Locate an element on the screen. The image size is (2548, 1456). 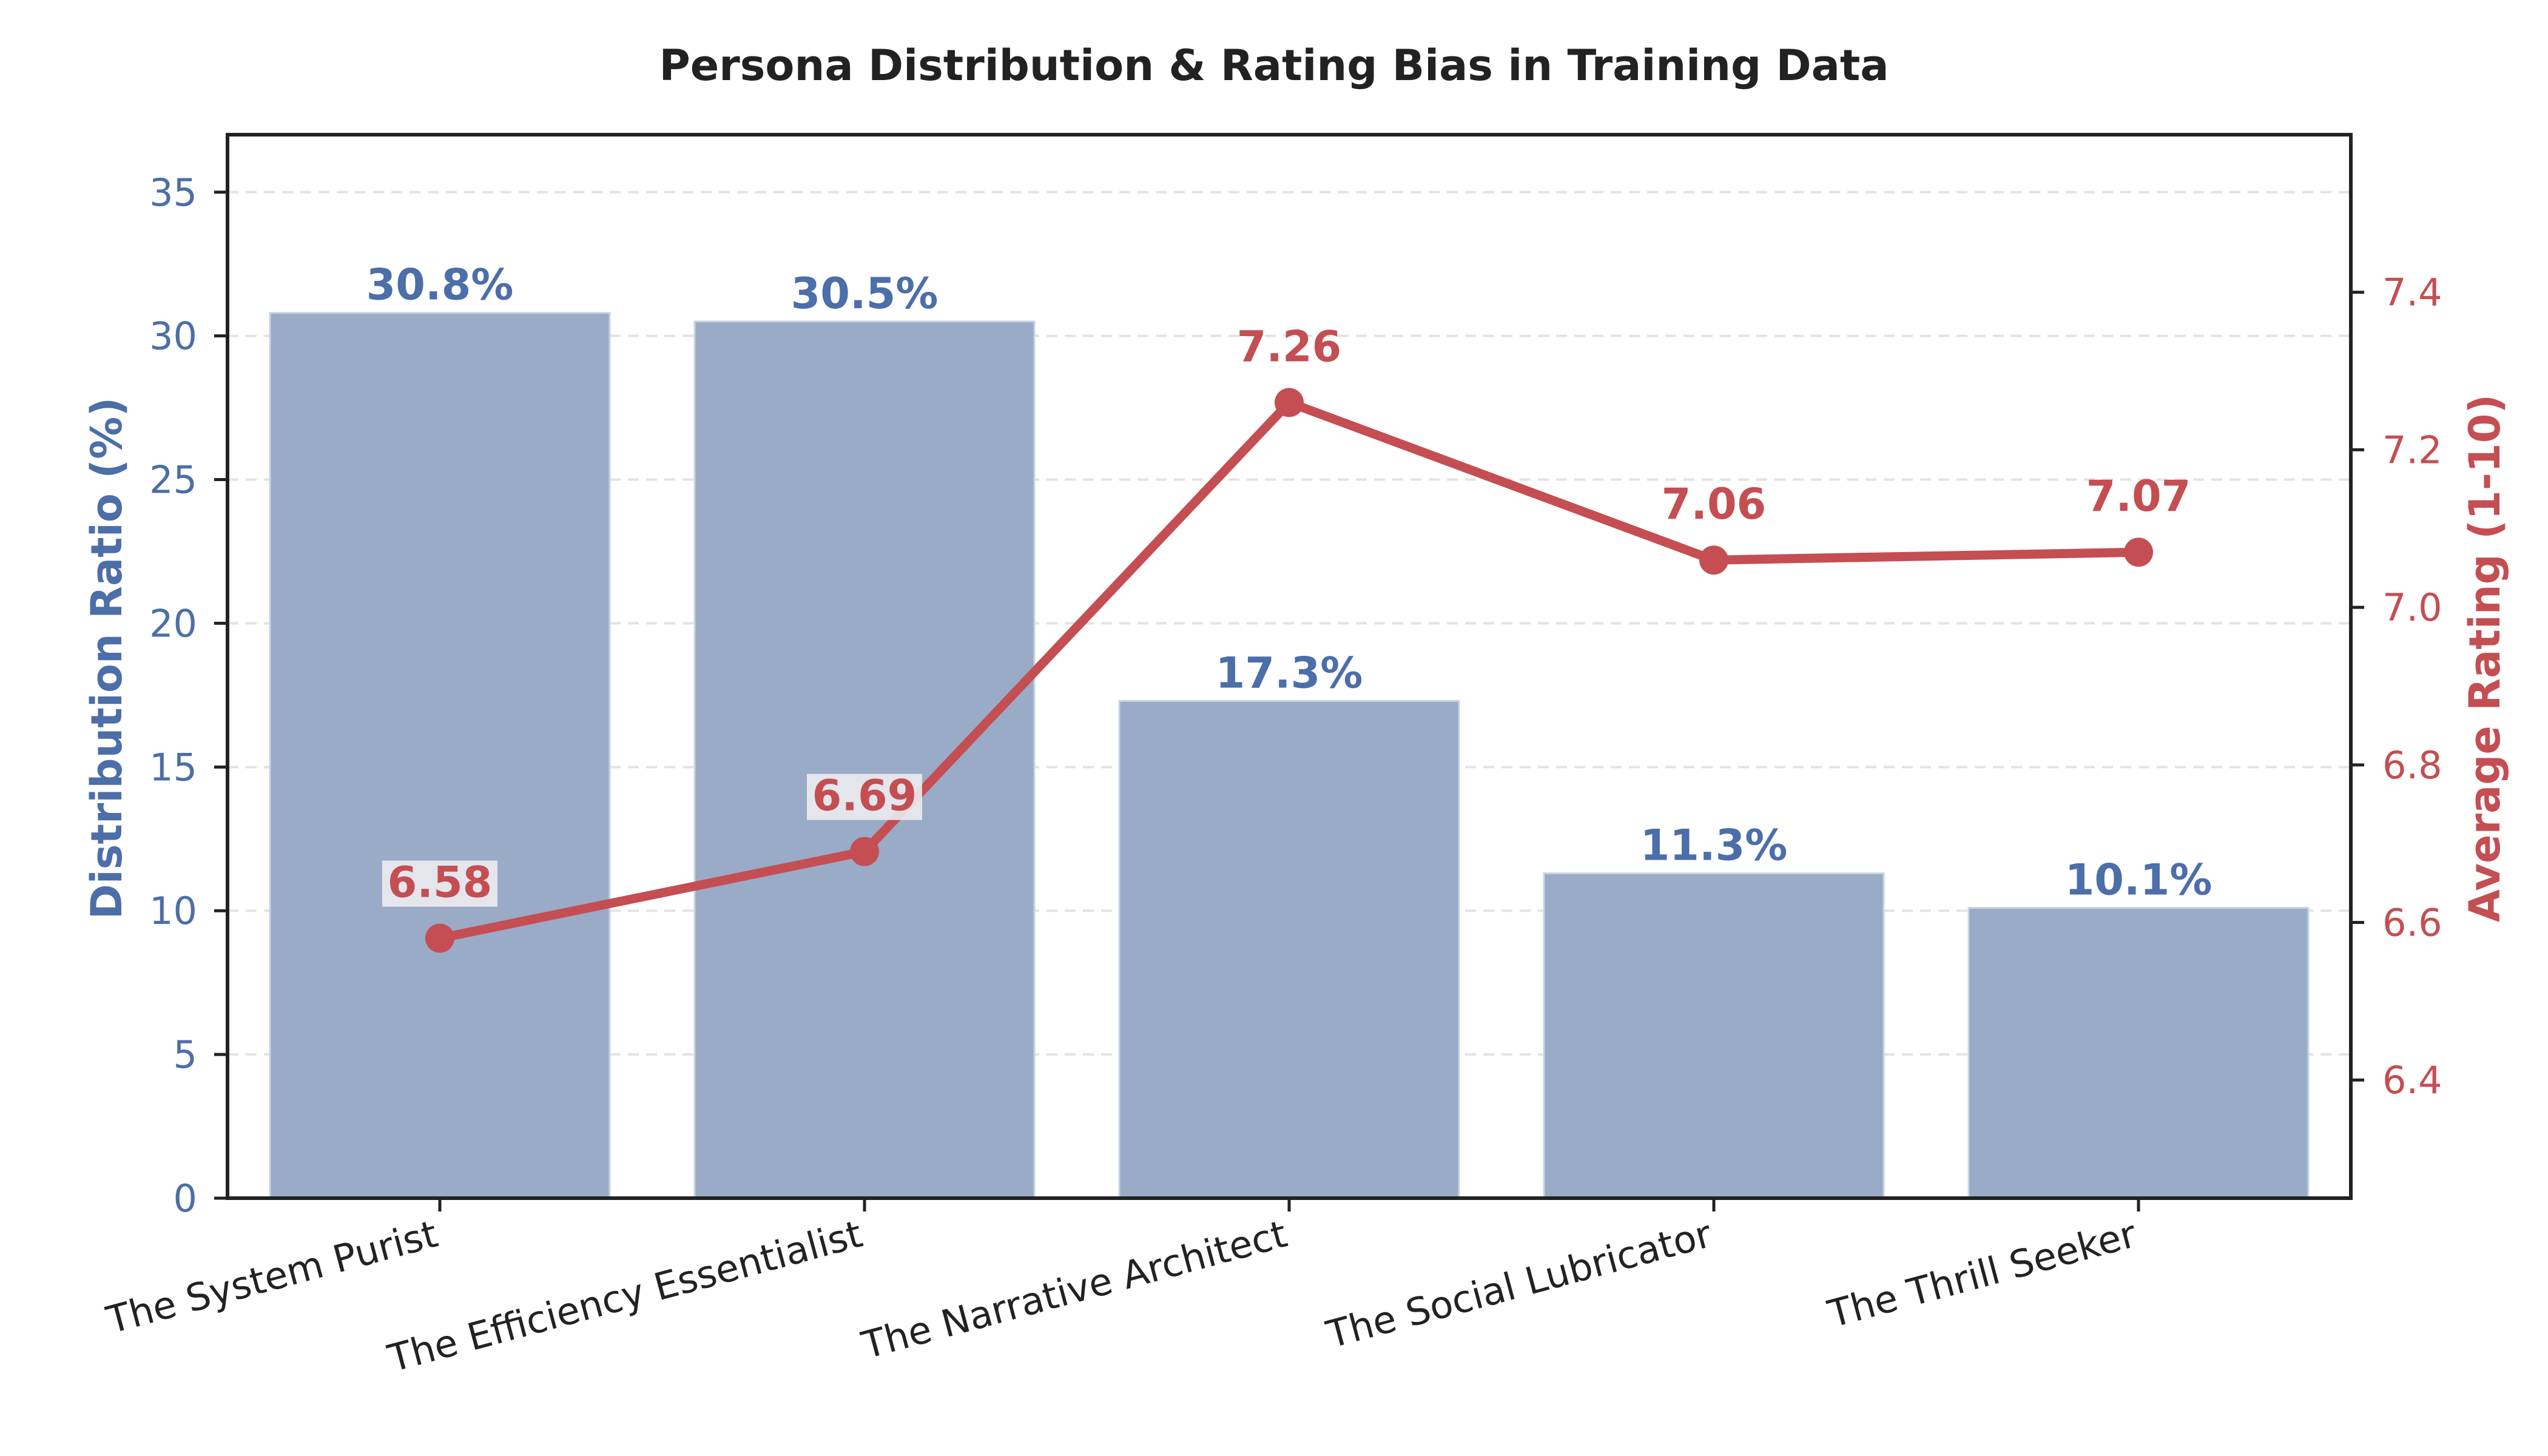
rating-value-label: 6.69 is located at coordinates (864, 796).